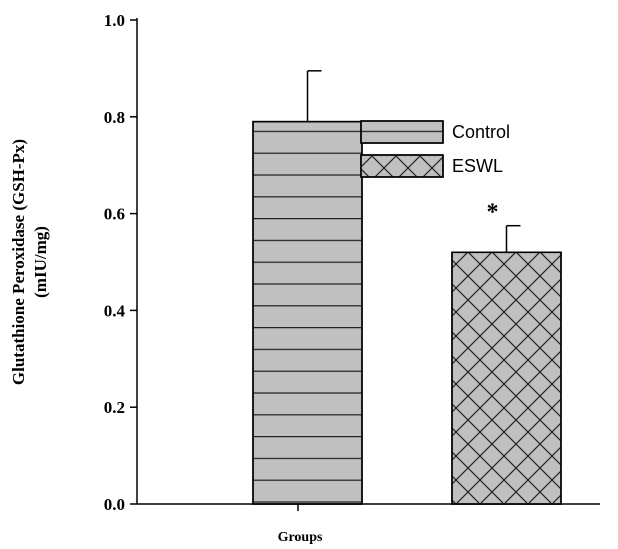  I want to click on annotation: *, so click(493, 213).